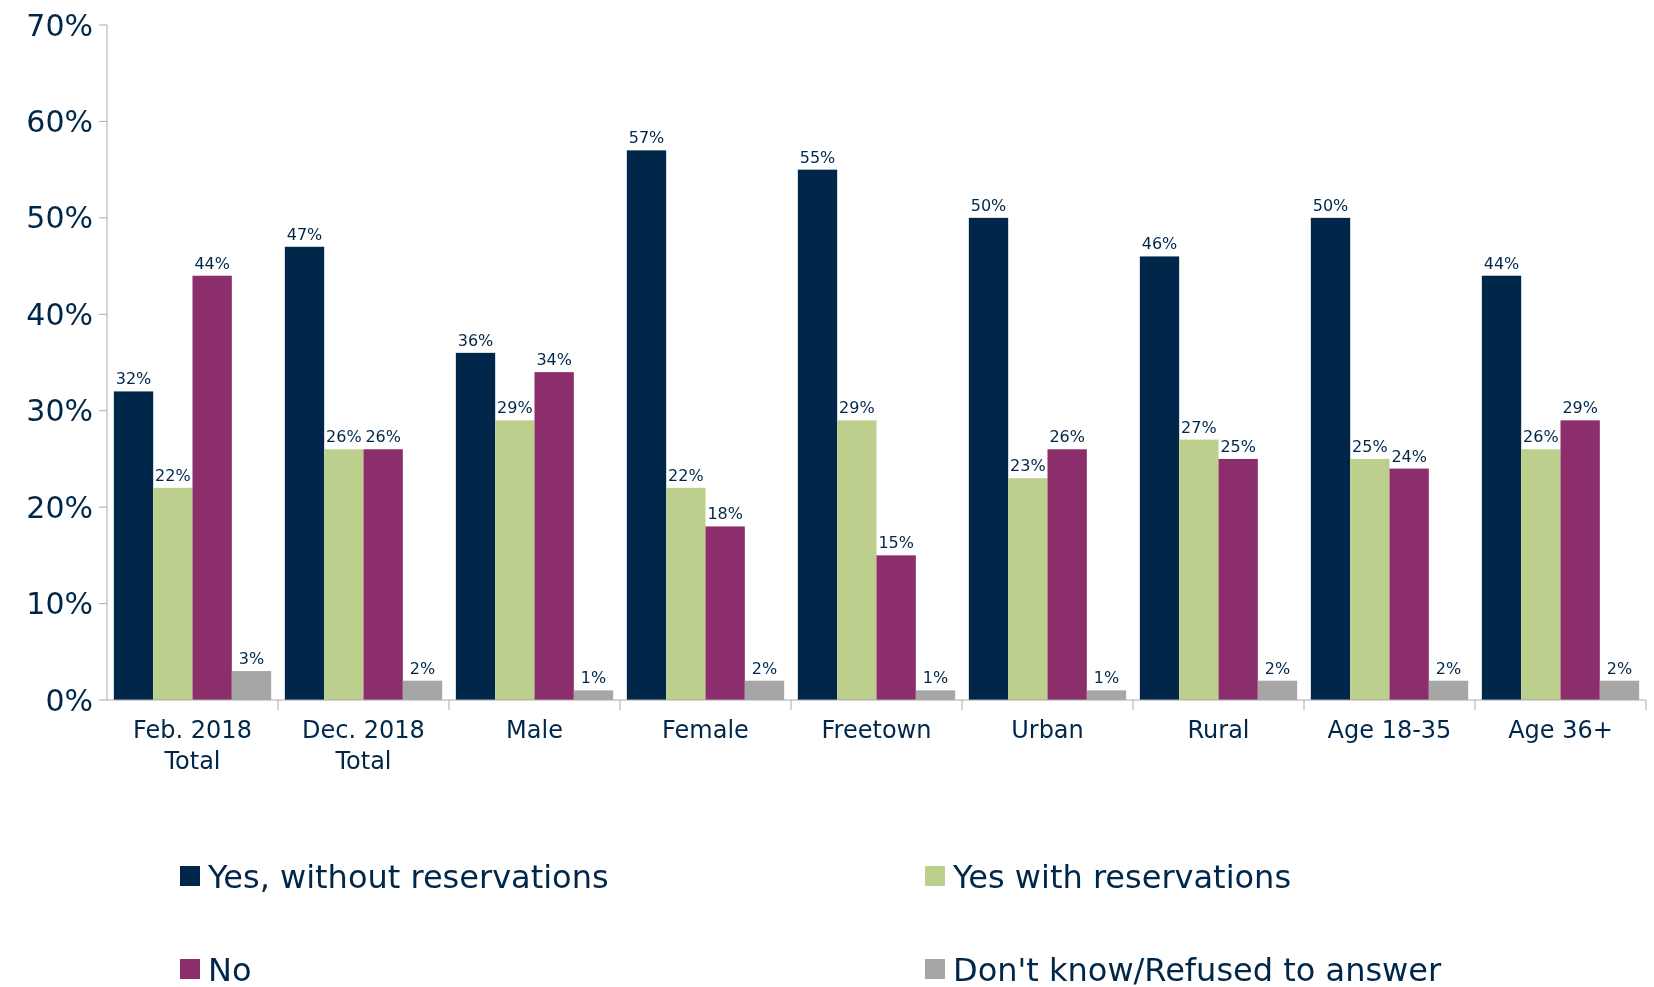  What do you see at coordinates (1159, 244) in the screenshot?
I see `data-label: 46%` at bounding box center [1159, 244].